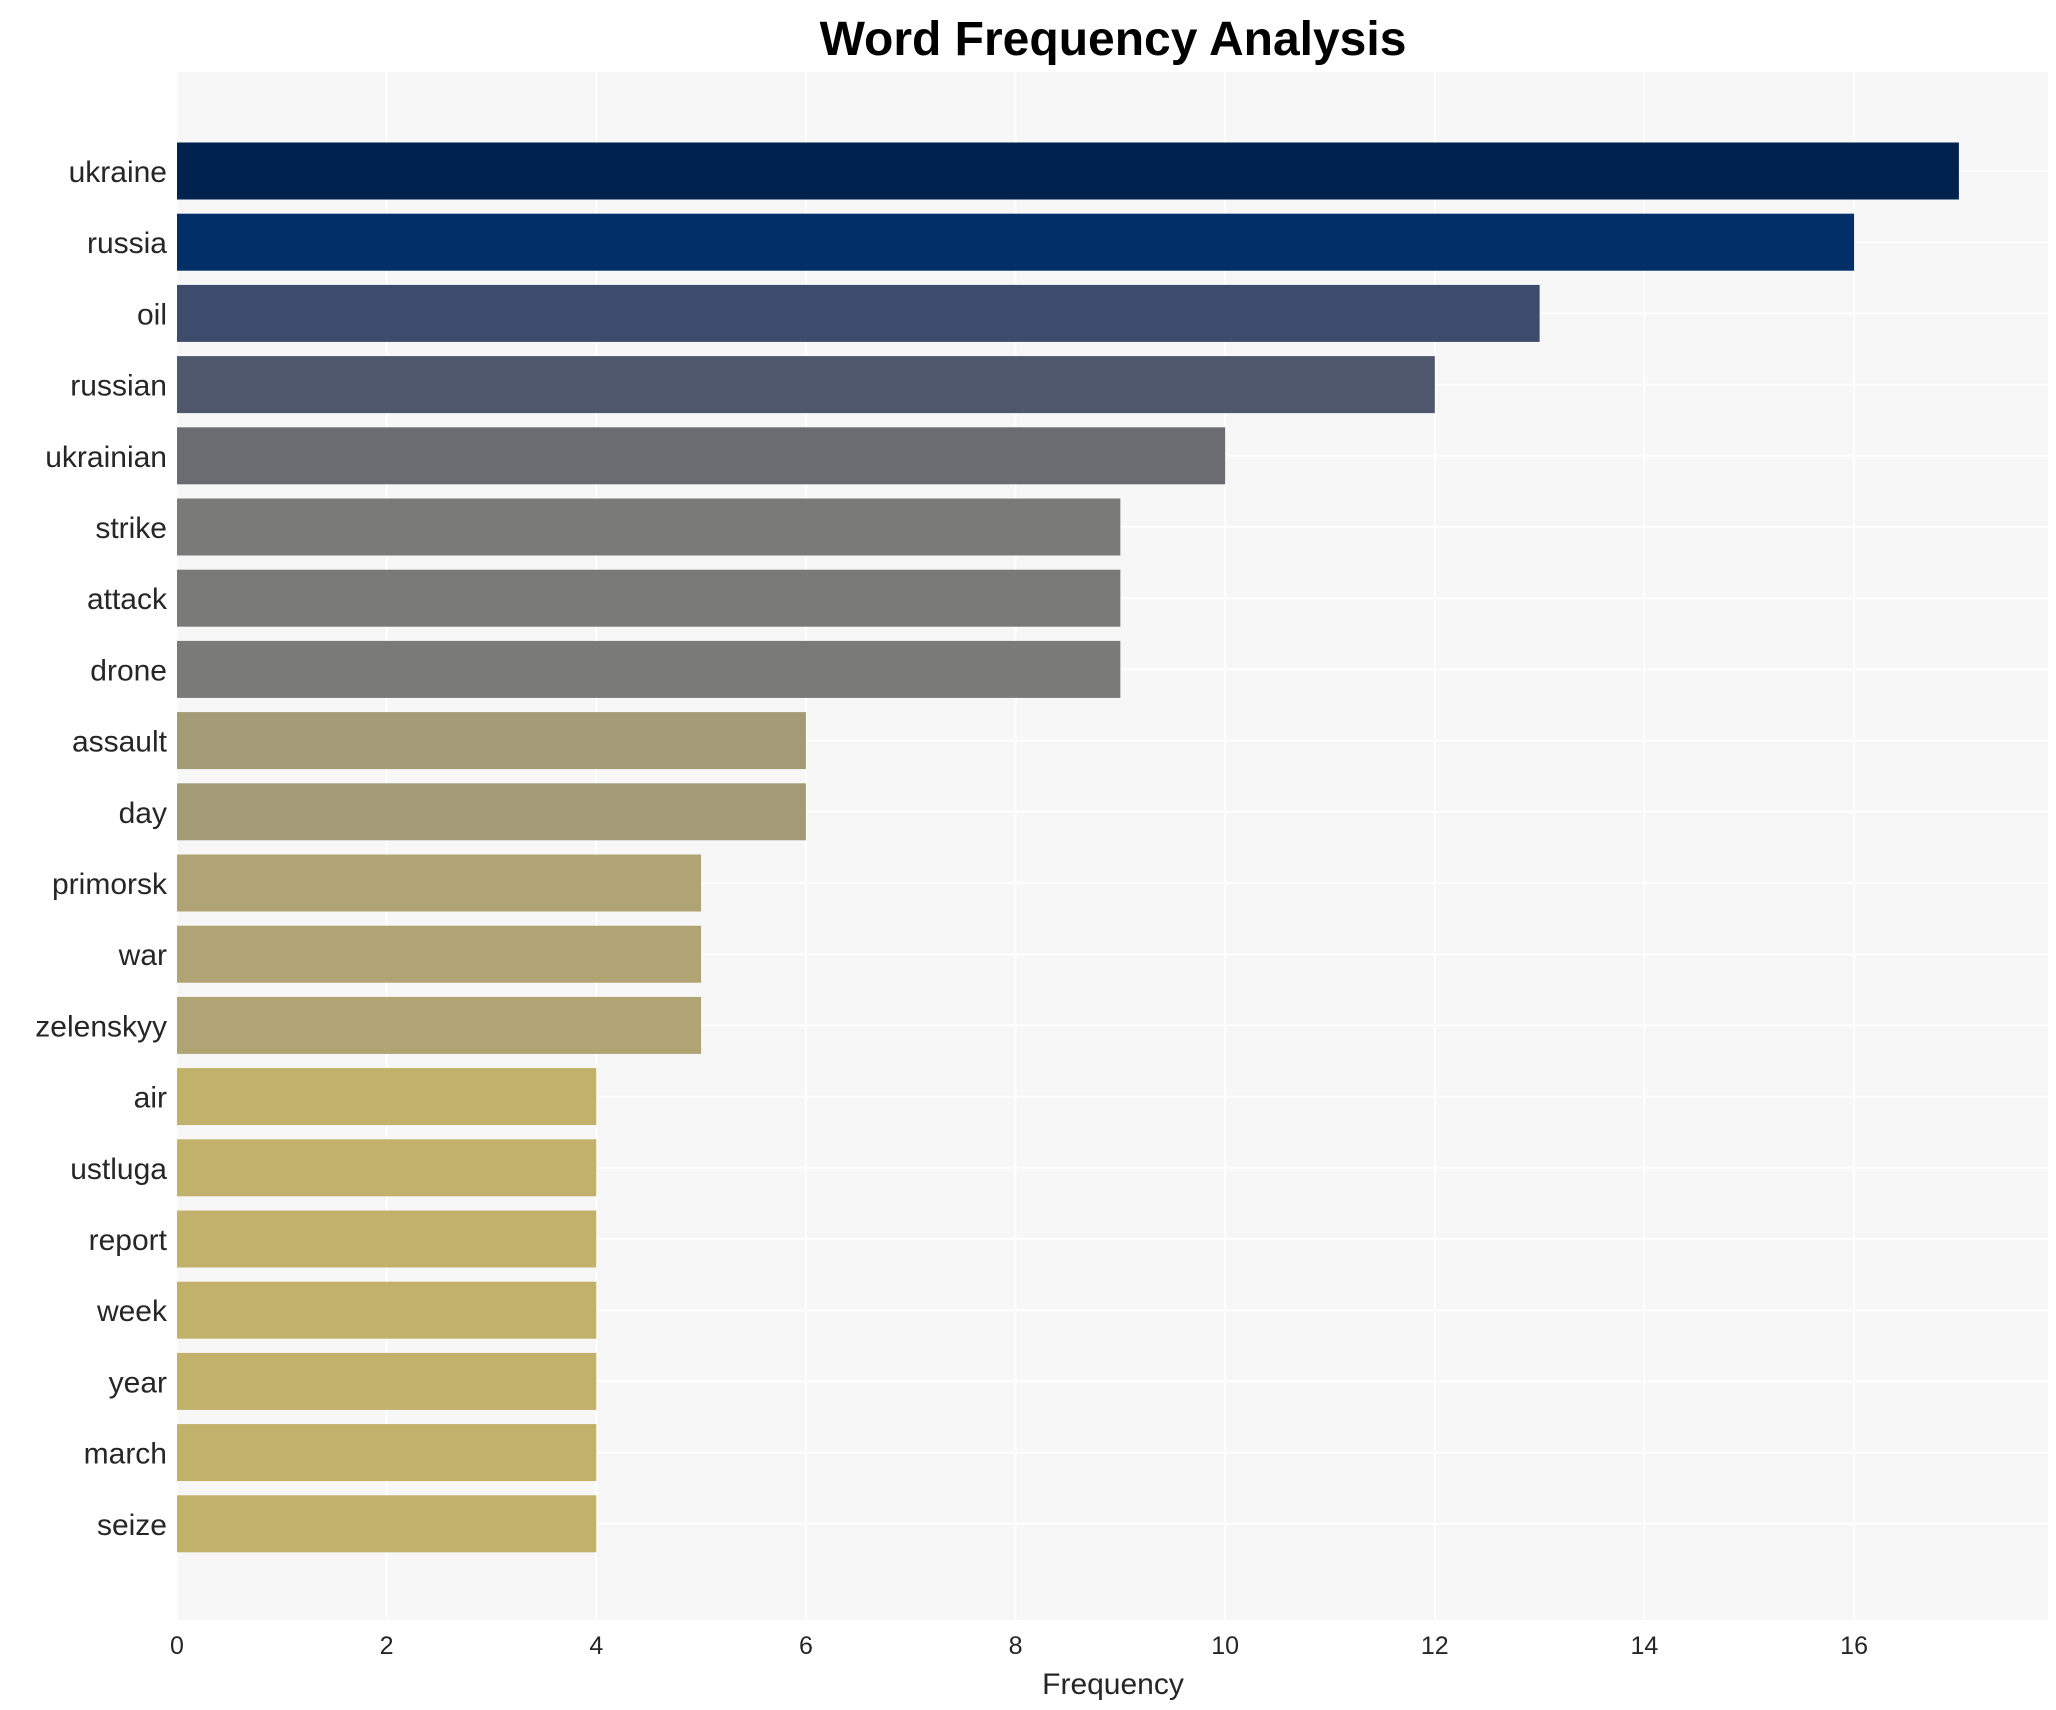  I want to click on bar-strike, so click(649, 527).